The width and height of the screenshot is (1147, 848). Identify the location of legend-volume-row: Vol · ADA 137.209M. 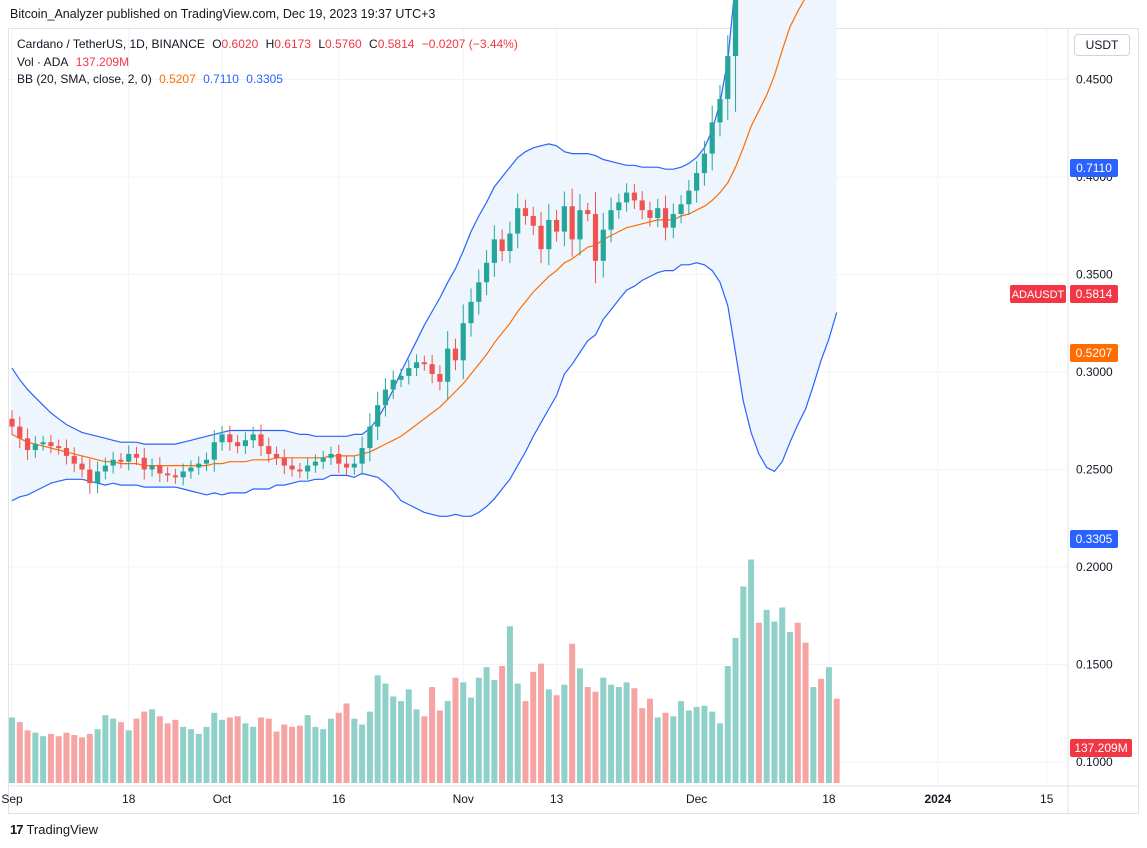
(269, 63).